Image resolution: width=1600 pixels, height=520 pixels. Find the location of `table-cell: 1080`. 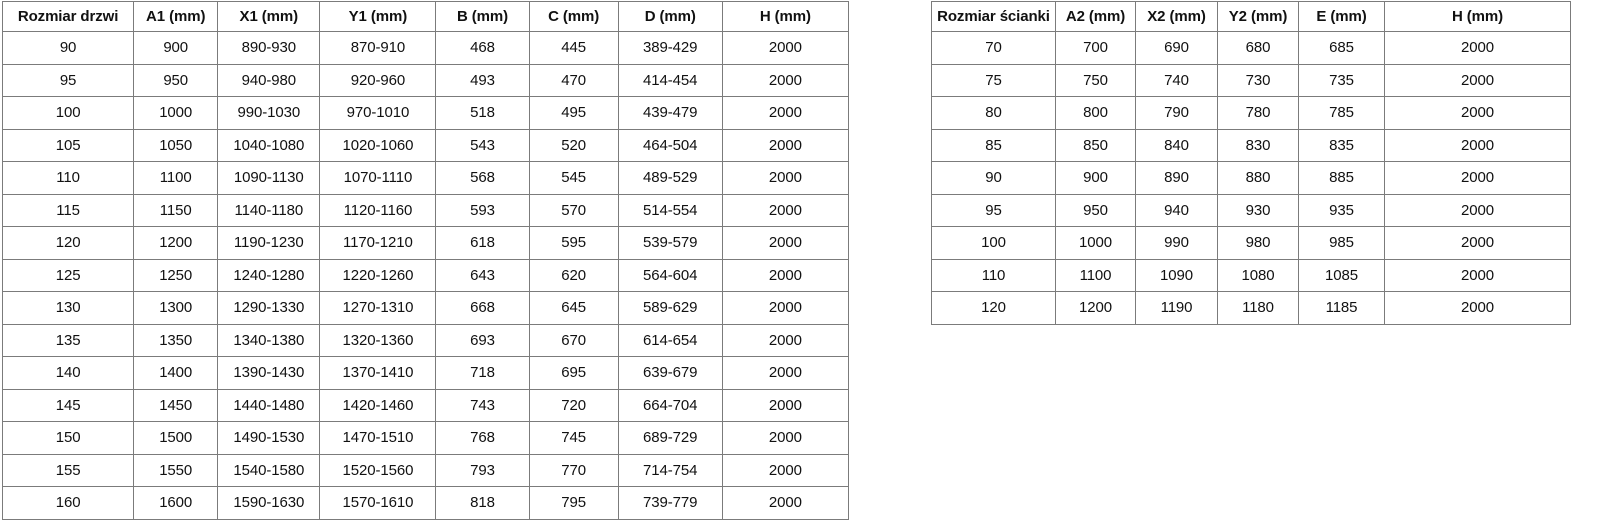

table-cell: 1080 is located at coordinates (1258, 275).